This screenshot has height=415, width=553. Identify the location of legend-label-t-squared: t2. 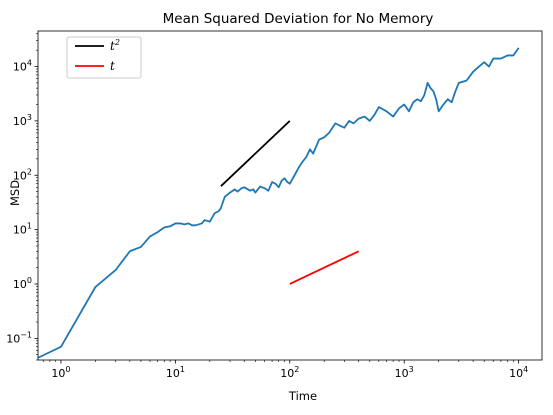
(115, 45).